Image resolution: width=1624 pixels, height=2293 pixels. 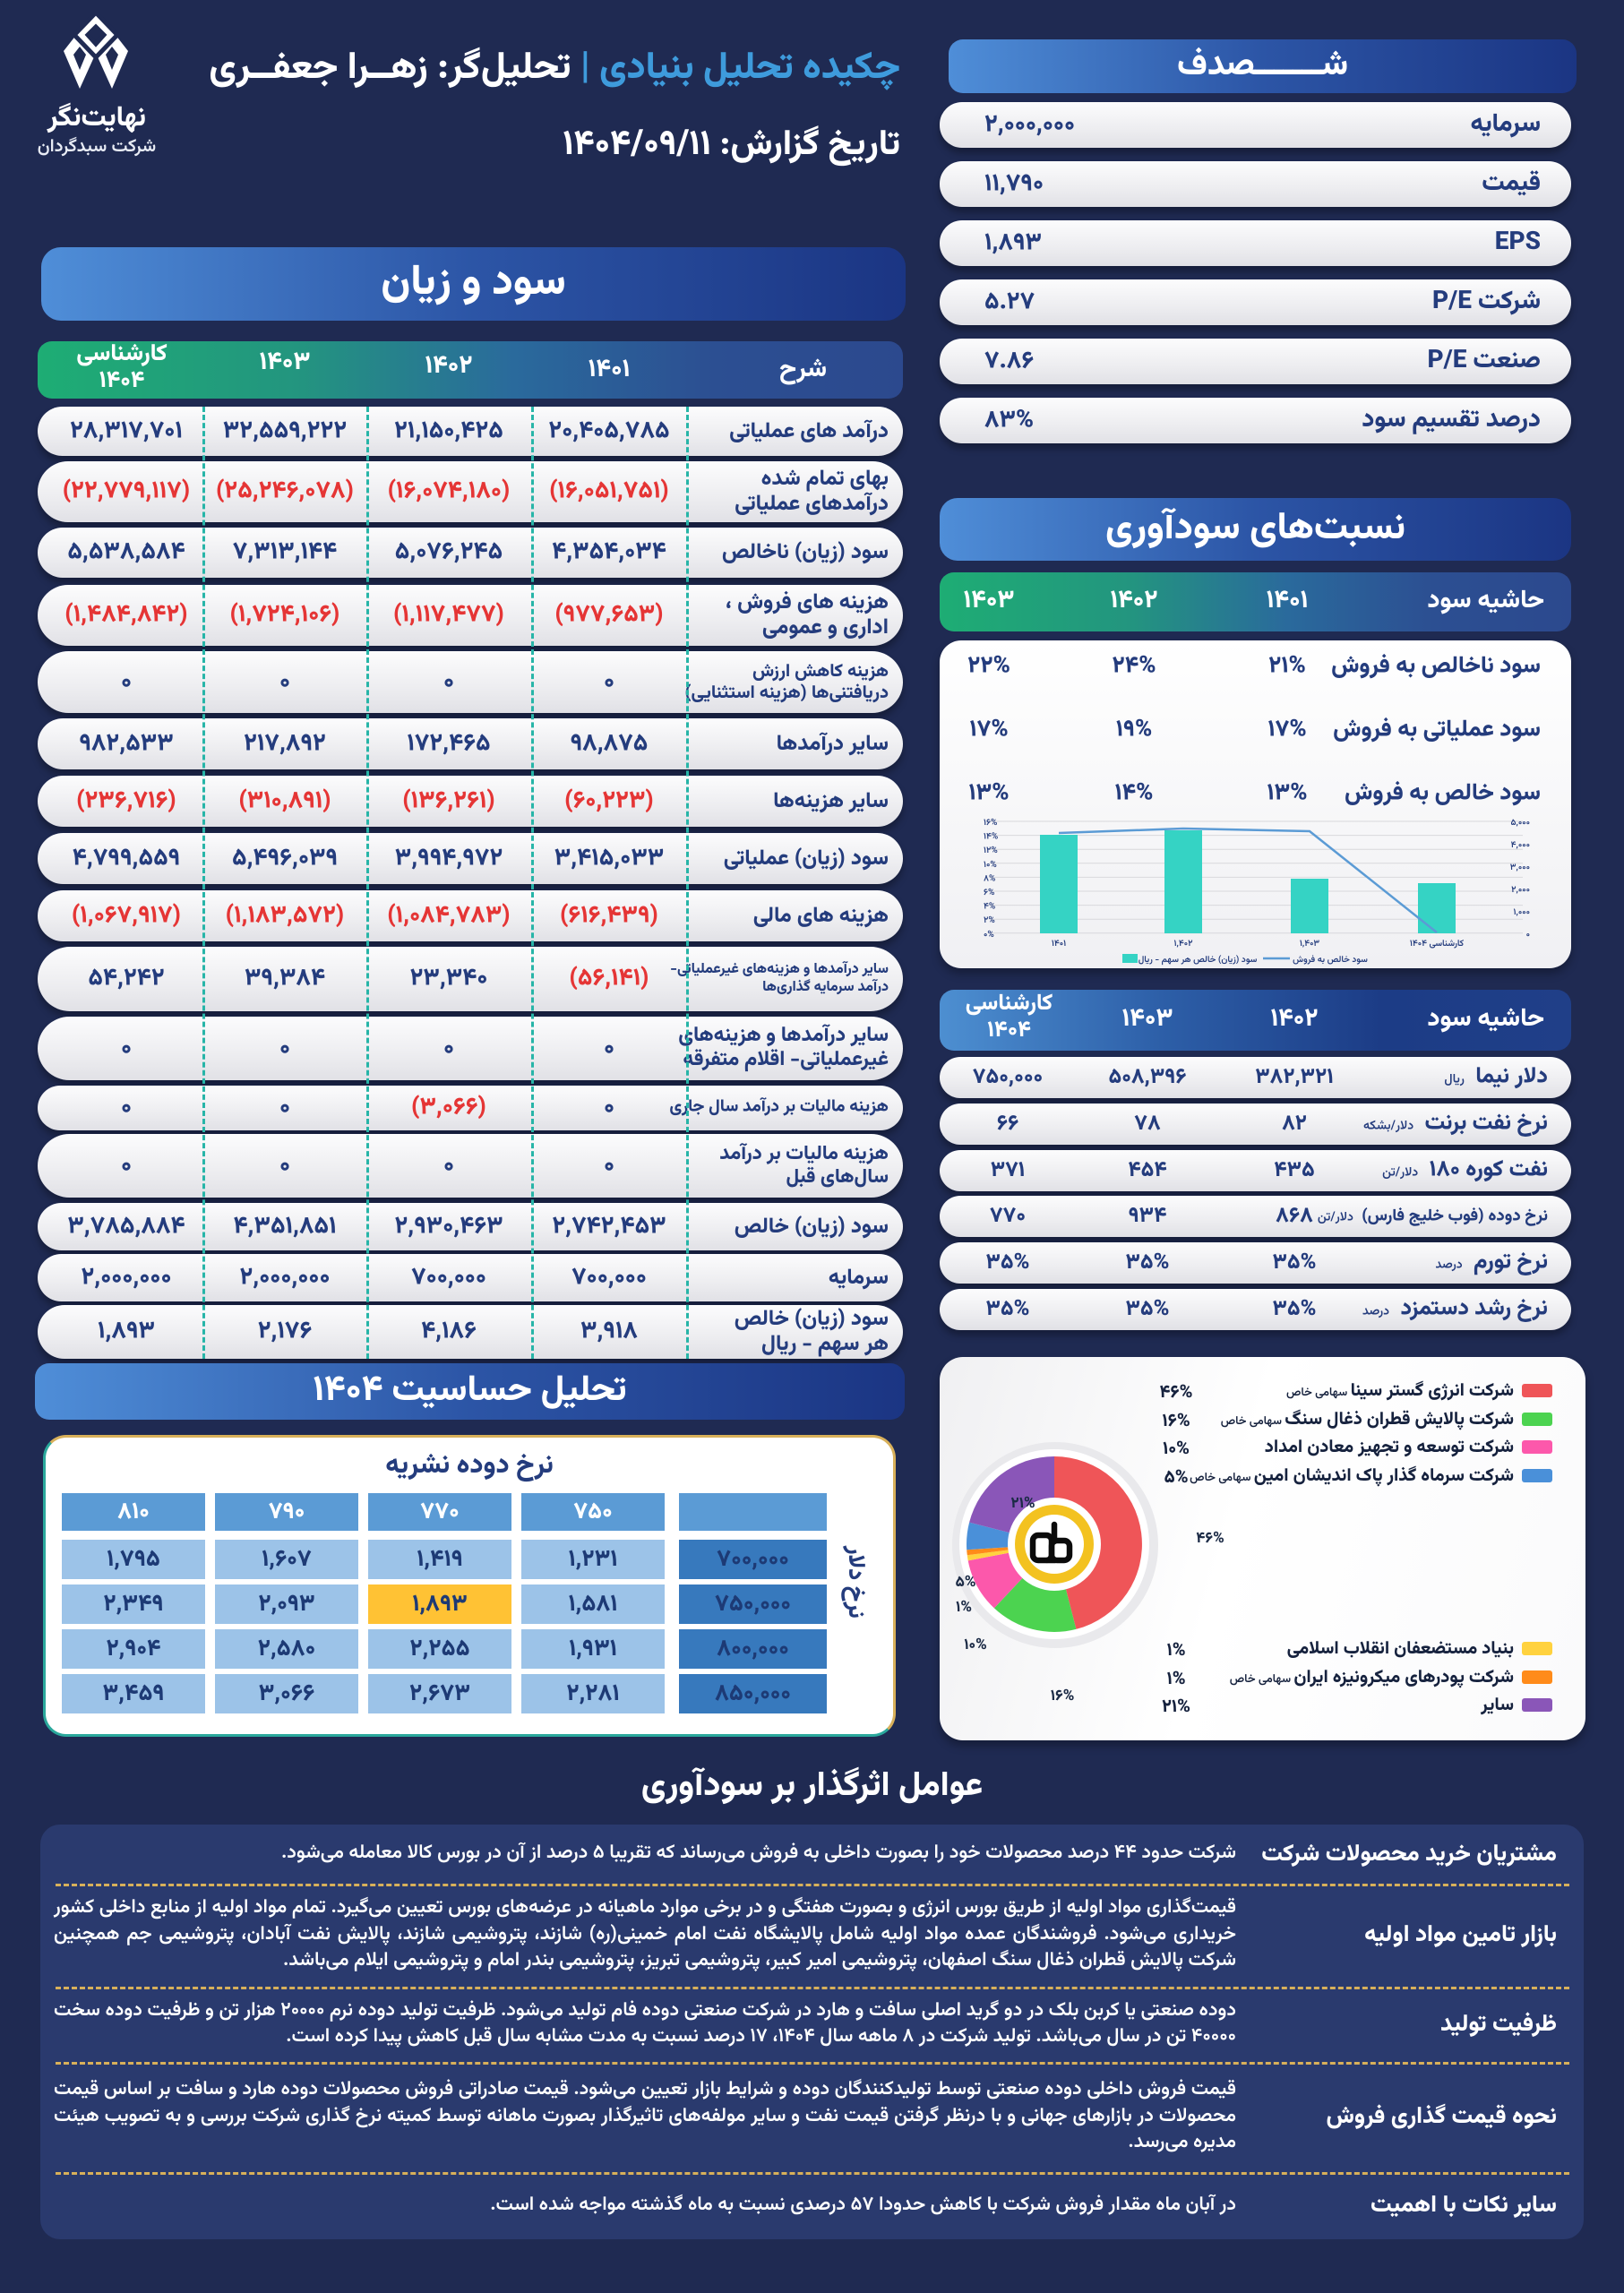 What do you see at coordinates (1310, 944) in the screenshot?
I see `svg-text: ۱,۴۰۳` at bounding box center [1310, 944].